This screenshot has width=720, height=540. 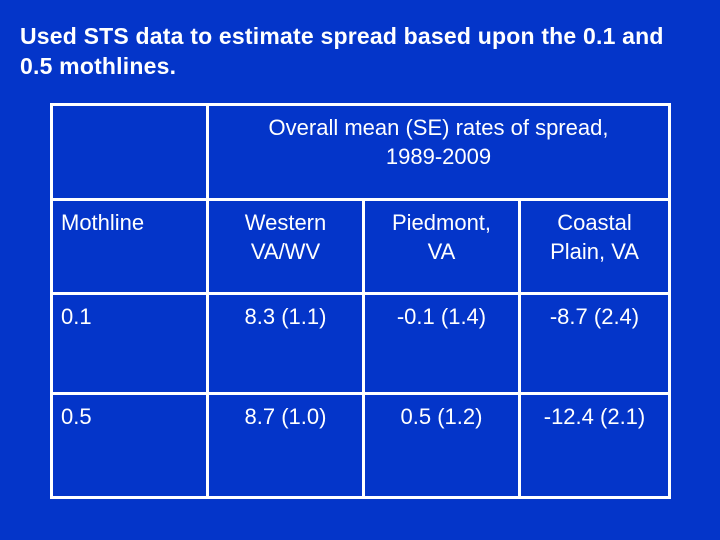 What do you see at coordinates (594, 343) in the screenshot?
I see `cell-coastal-0-1: -8.7 (2.4)` at bounding box center [594, 343].